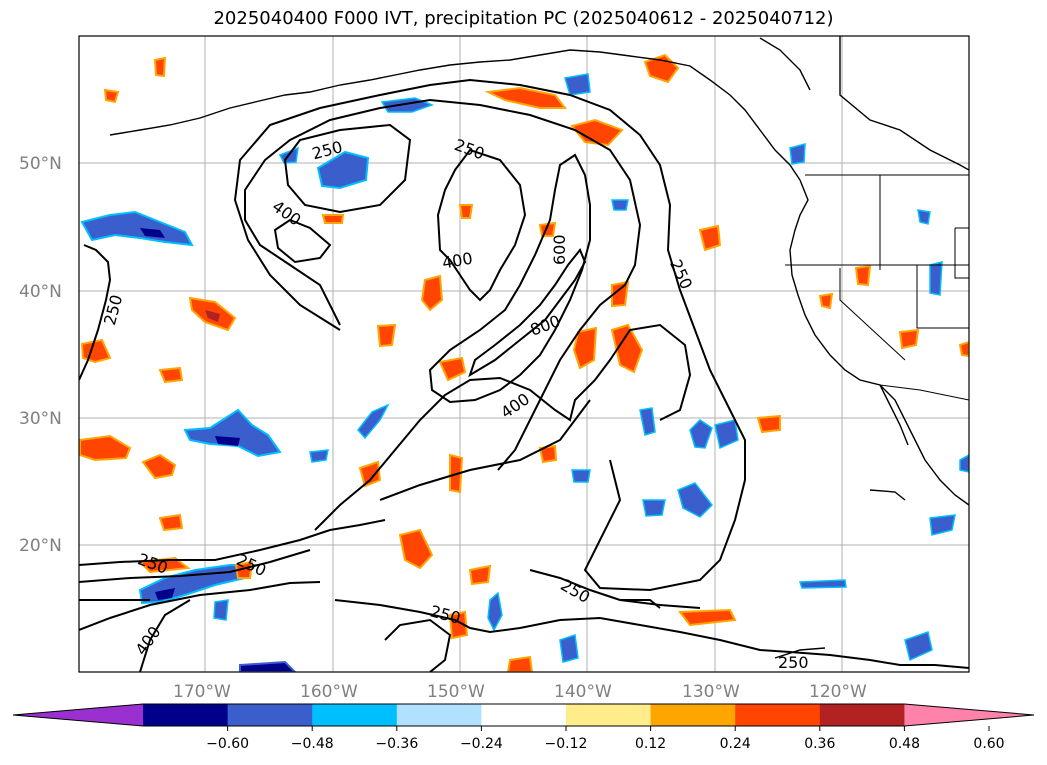  Describe the element at coordinates (481, 744) in the screenshot. I see `colorbar-tick-label: −0.24` at that location.